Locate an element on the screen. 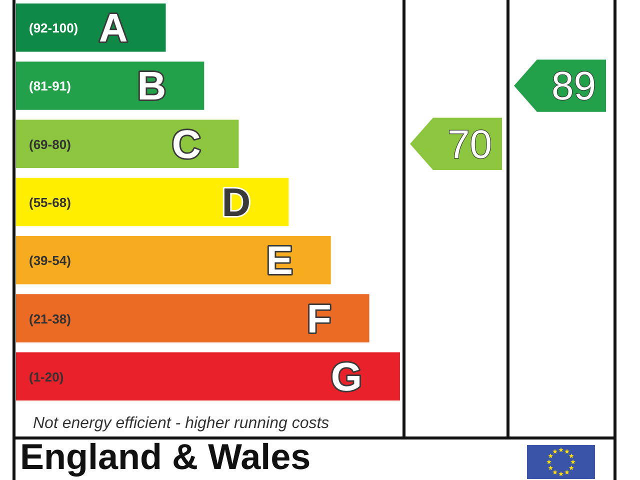  text: 89 is located at coordinates (574, 86).